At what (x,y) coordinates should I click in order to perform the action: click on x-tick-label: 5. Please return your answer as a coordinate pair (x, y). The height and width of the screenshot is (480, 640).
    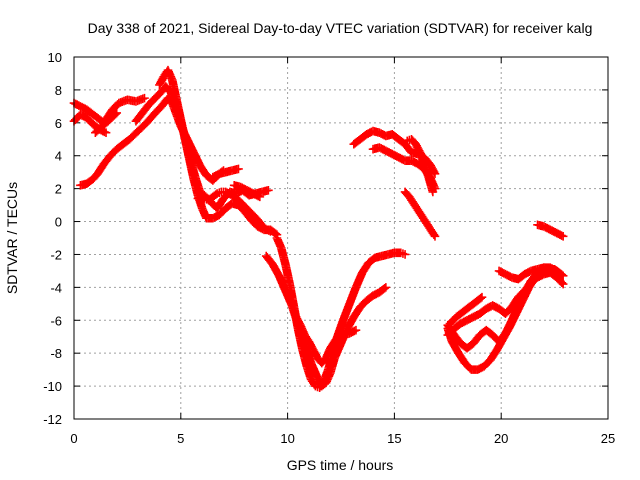
    Looking at the image, I should click on (180, 438).